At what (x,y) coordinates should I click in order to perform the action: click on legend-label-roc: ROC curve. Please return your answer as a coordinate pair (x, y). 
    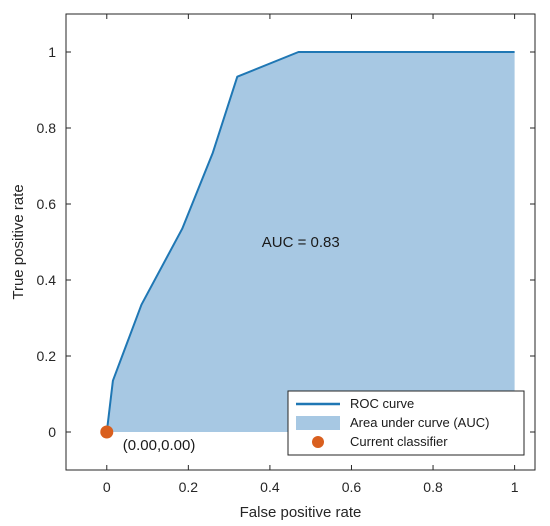
    Looking at the image, I should click on (382, 403).